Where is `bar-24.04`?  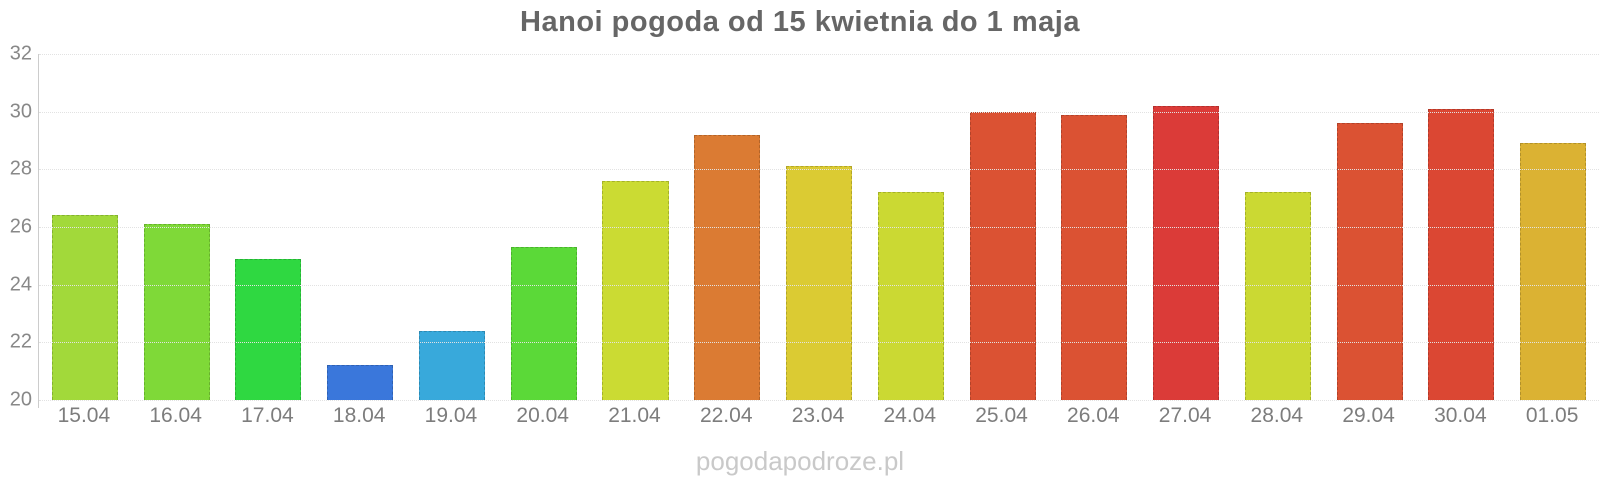
bar-24.04 is located at coordinates (910, 296).